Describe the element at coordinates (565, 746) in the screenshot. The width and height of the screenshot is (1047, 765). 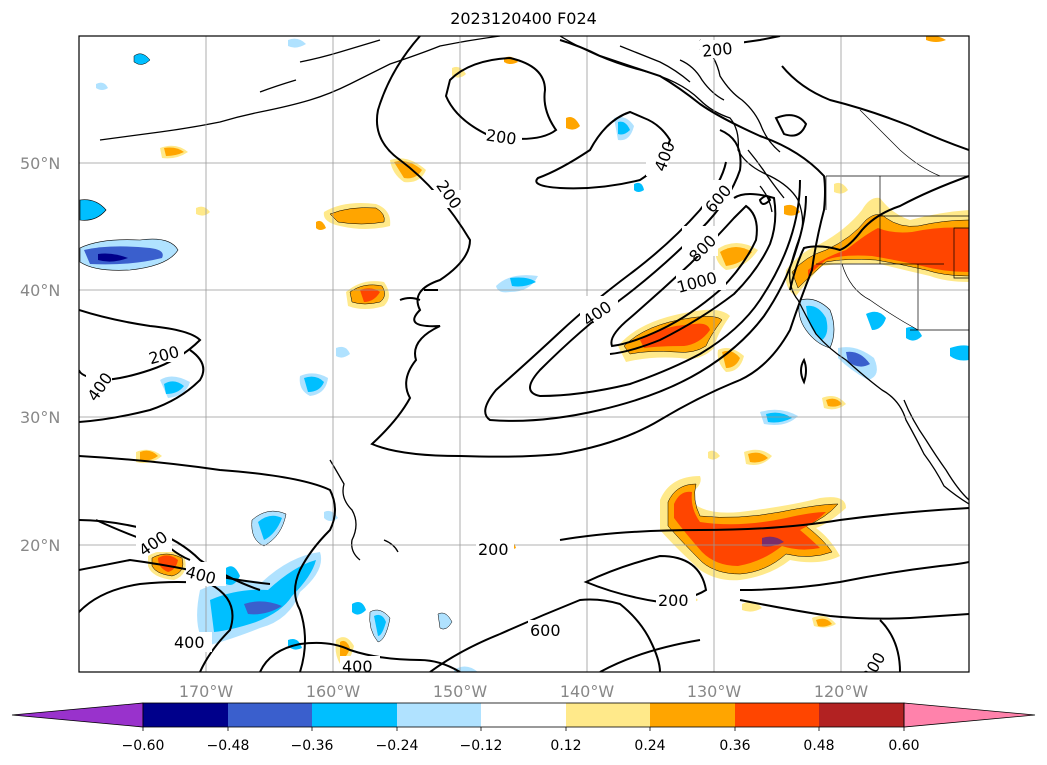
I see `colorbar-tick-label: 0.12` at that location.